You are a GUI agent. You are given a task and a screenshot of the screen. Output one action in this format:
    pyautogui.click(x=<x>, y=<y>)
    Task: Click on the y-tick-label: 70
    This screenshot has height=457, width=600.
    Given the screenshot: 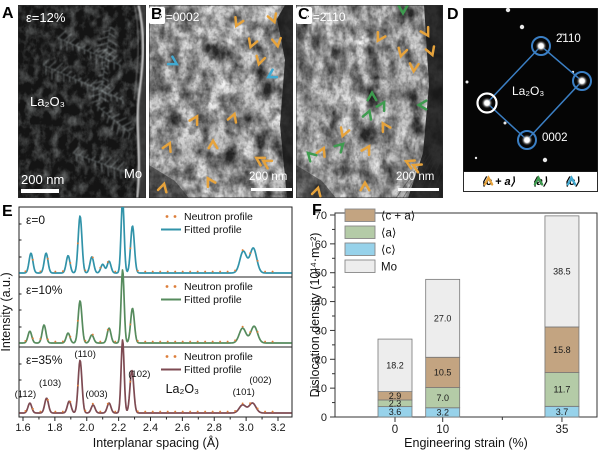 What is the action you would take?
    pyautogui.click(x=321, y=216)
    